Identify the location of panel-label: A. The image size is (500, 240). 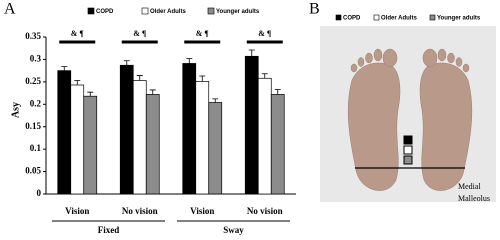
(10, 9).